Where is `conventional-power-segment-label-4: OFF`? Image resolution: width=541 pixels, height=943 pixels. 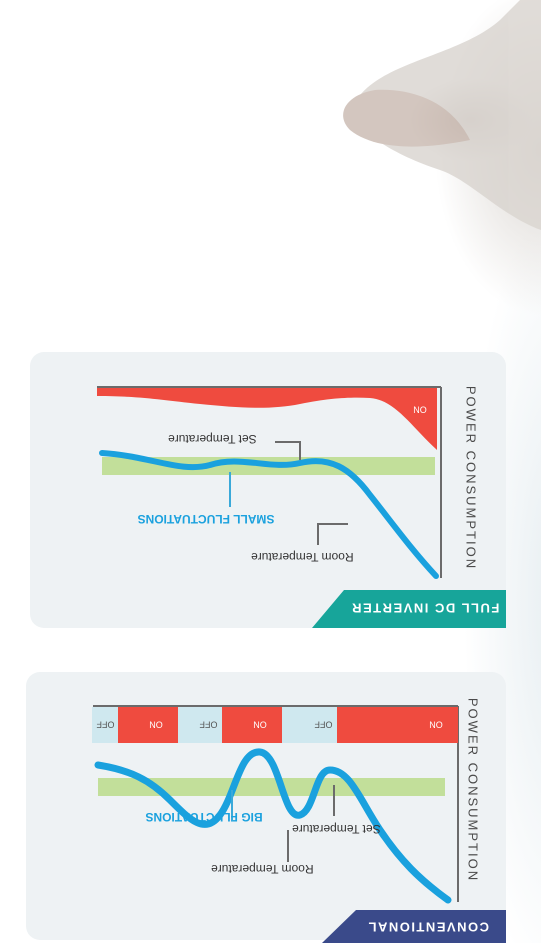
conventional-power-segment-label-4: OFF is located at coordinates (208, 724).